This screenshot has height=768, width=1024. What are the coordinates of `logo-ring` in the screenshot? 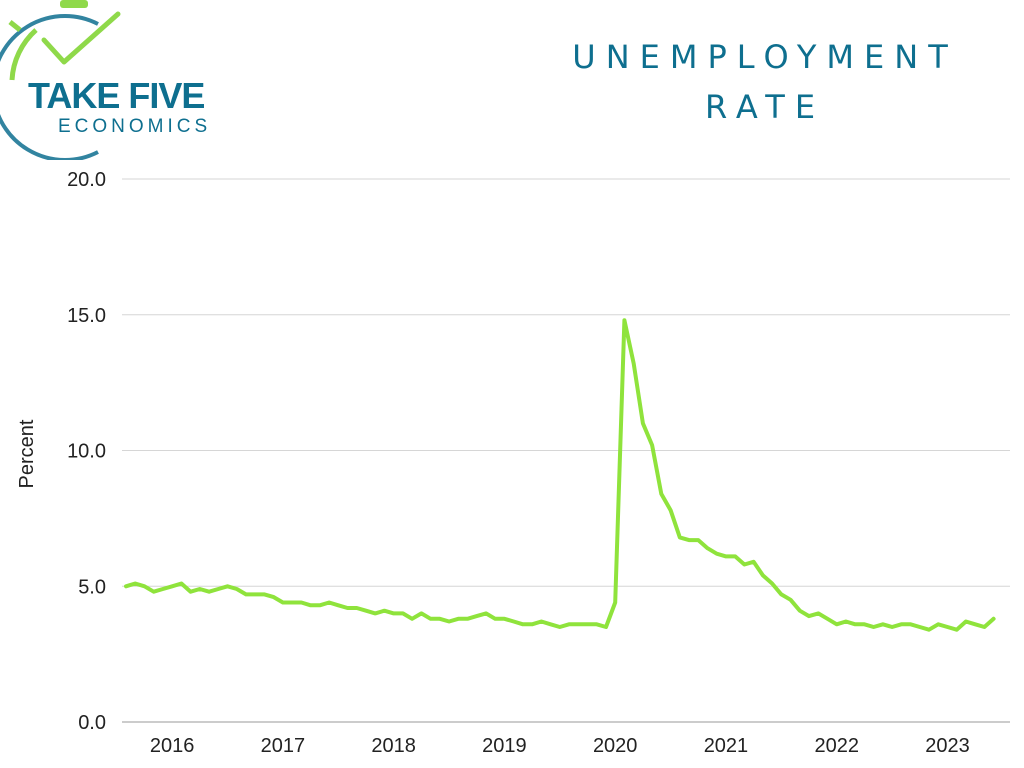 It's located at (49, 87).